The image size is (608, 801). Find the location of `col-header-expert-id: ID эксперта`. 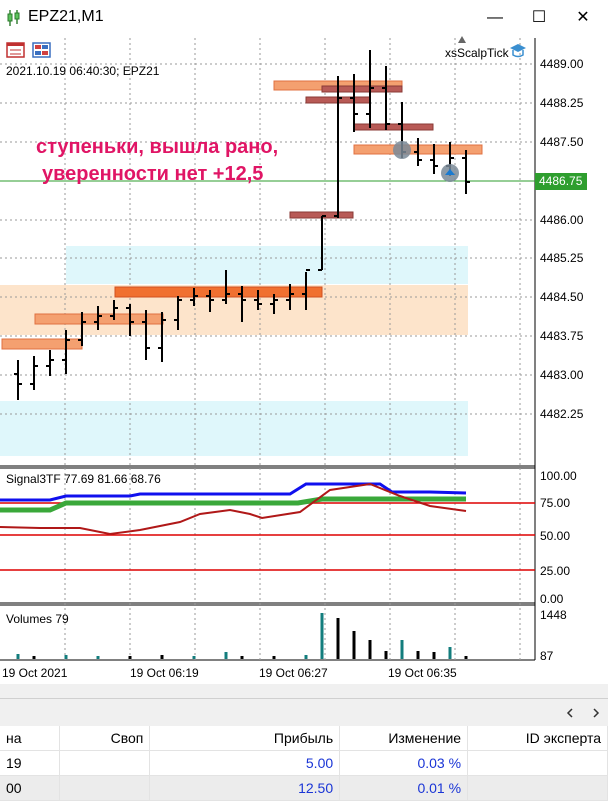

col-header-expert-id: ID эксперта is located at coordinates (537, 738).